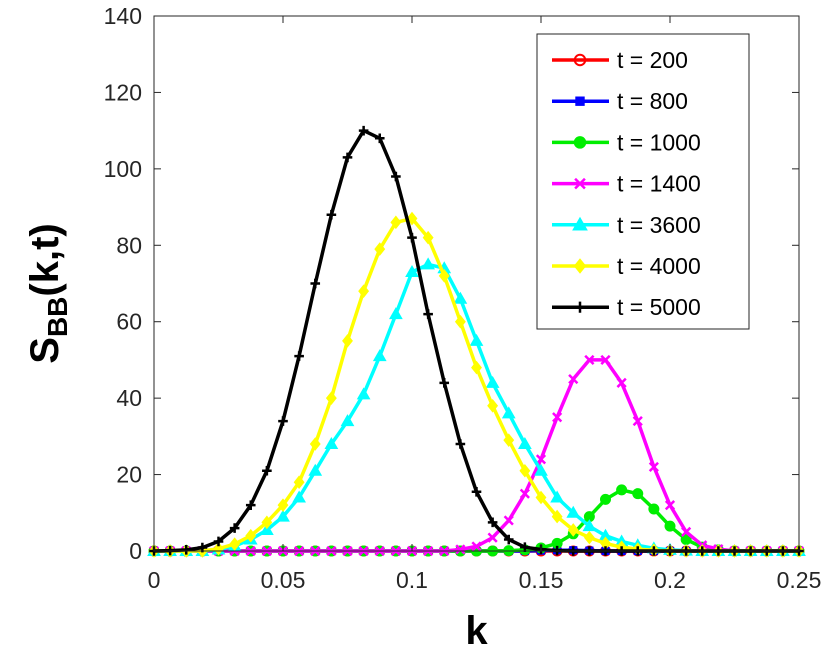 The height and width of the screenshot is (652, 830). I want to click on legend-entry: t = 1400, so click(626, 184).